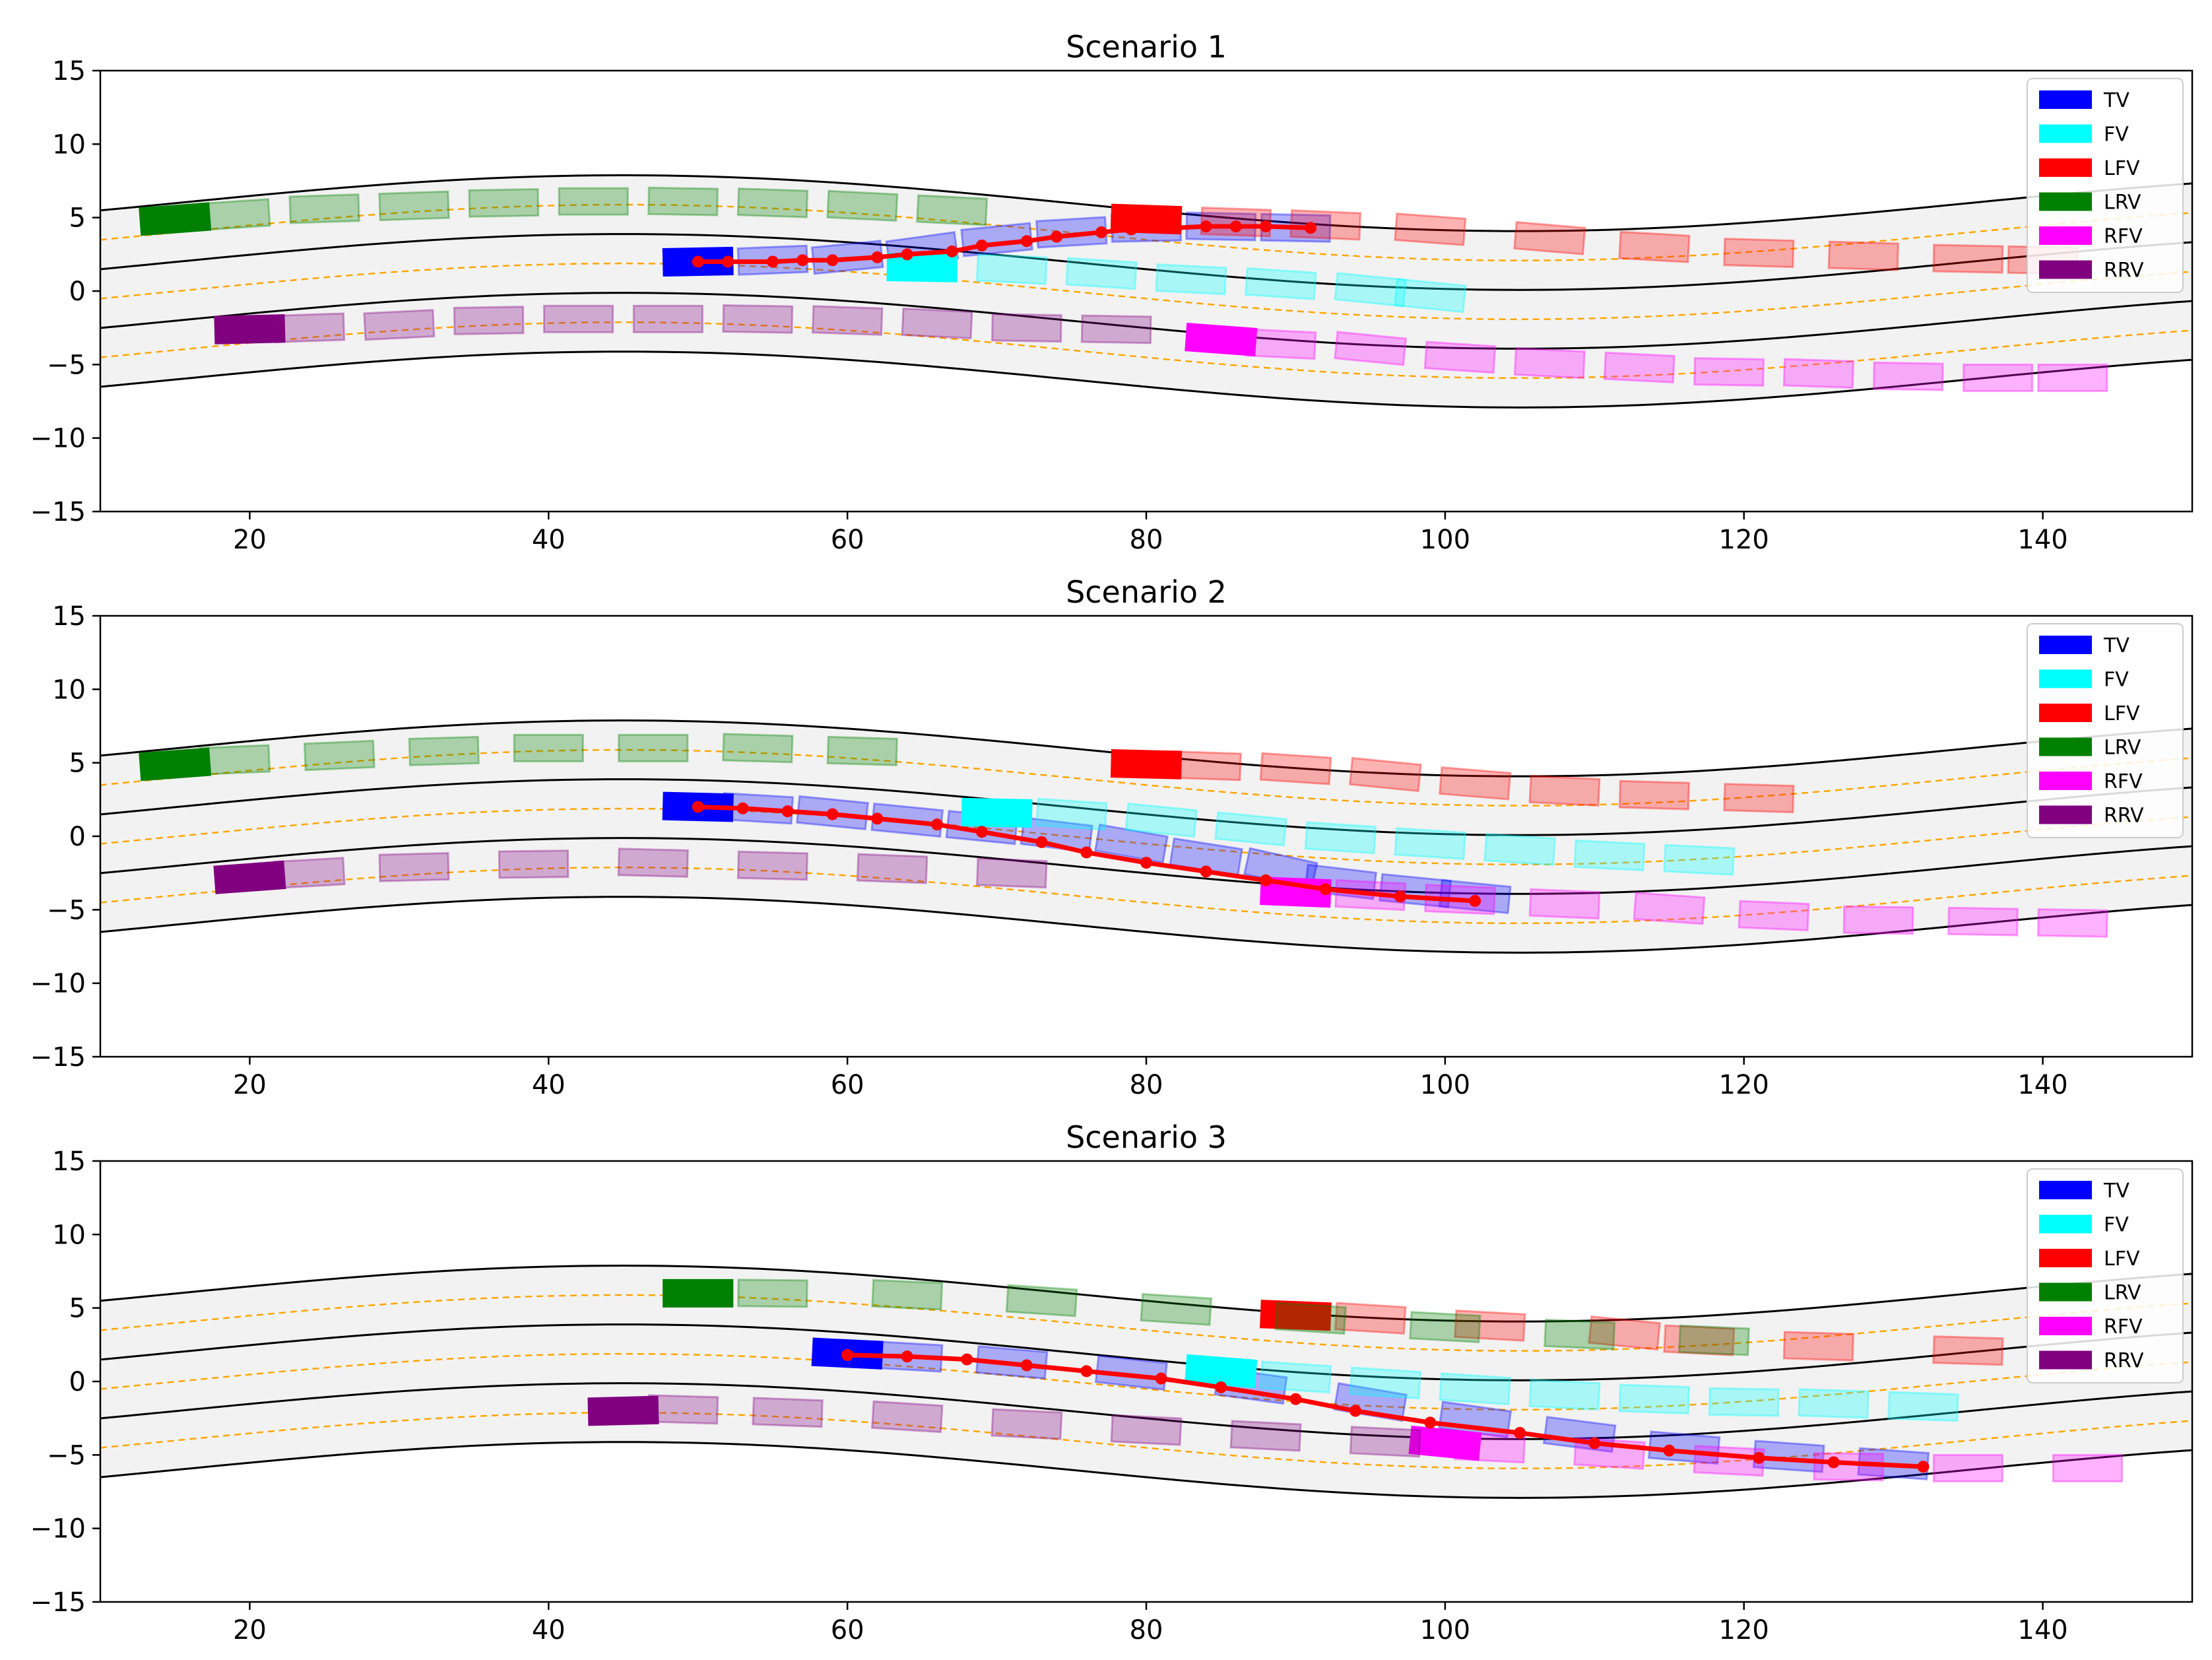 This screenshot has width=2212, height=1660. What do you see at coordinates (2065, 1190) in the screenshot?
I see `legend-swatch-tv` at bounding box center [2065, 1190].